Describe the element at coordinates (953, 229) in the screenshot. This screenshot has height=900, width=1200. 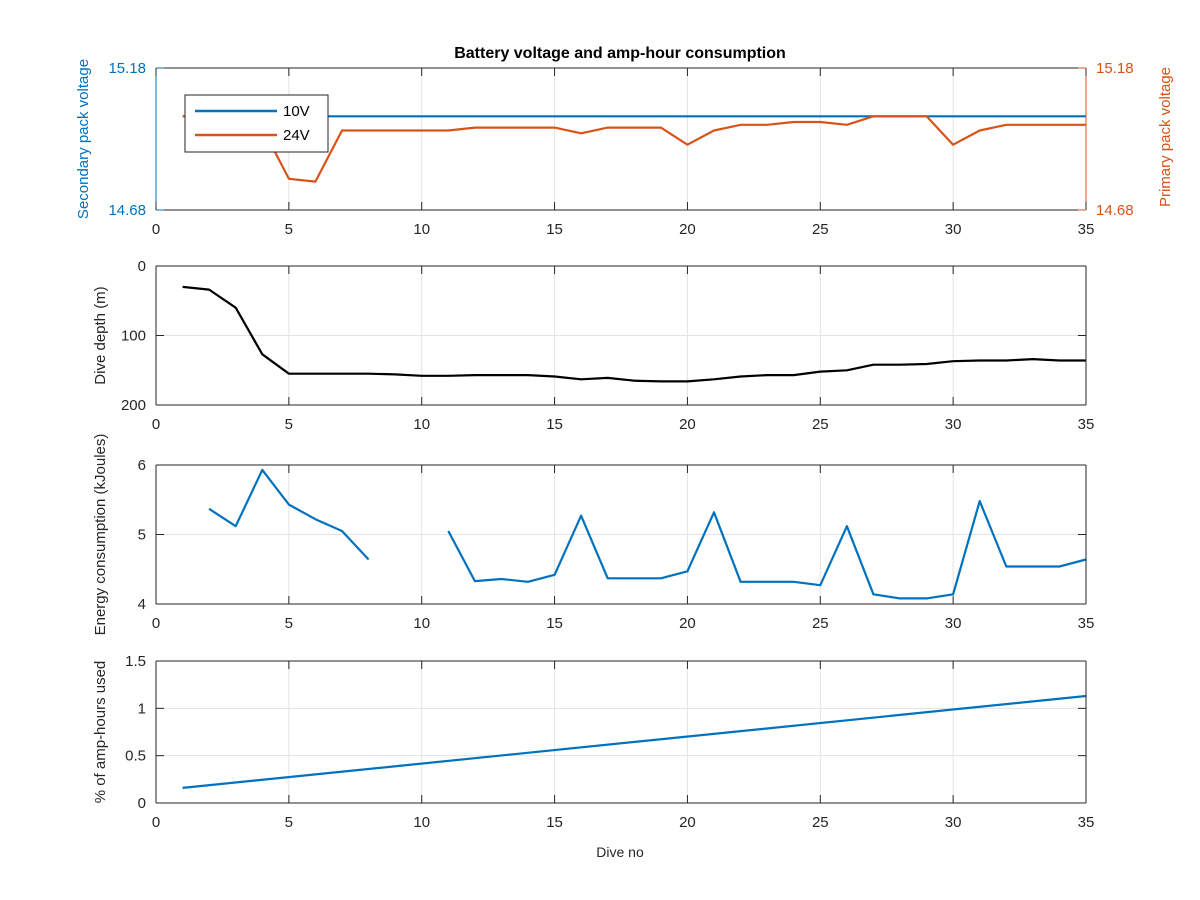
I see `voltage-xtick-label: 30` at that location.